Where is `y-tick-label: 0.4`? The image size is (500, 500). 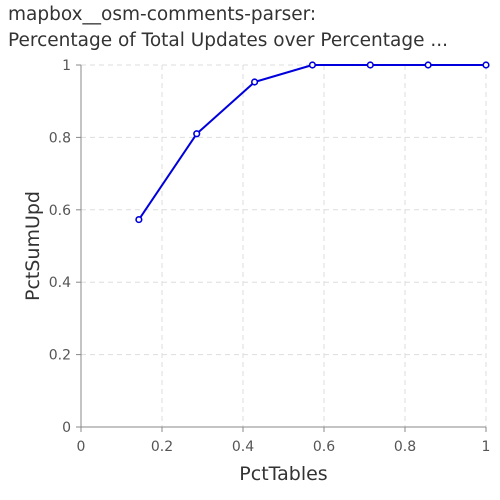
y-tick-label: 0.4 is located at coordinates (60, 283).